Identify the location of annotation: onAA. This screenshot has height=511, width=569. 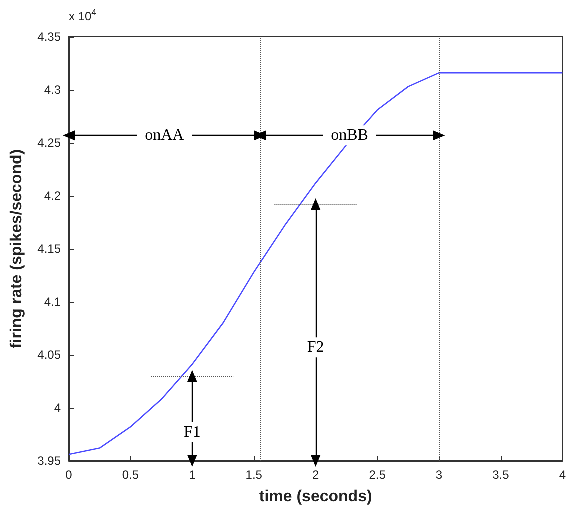
(165, 135).